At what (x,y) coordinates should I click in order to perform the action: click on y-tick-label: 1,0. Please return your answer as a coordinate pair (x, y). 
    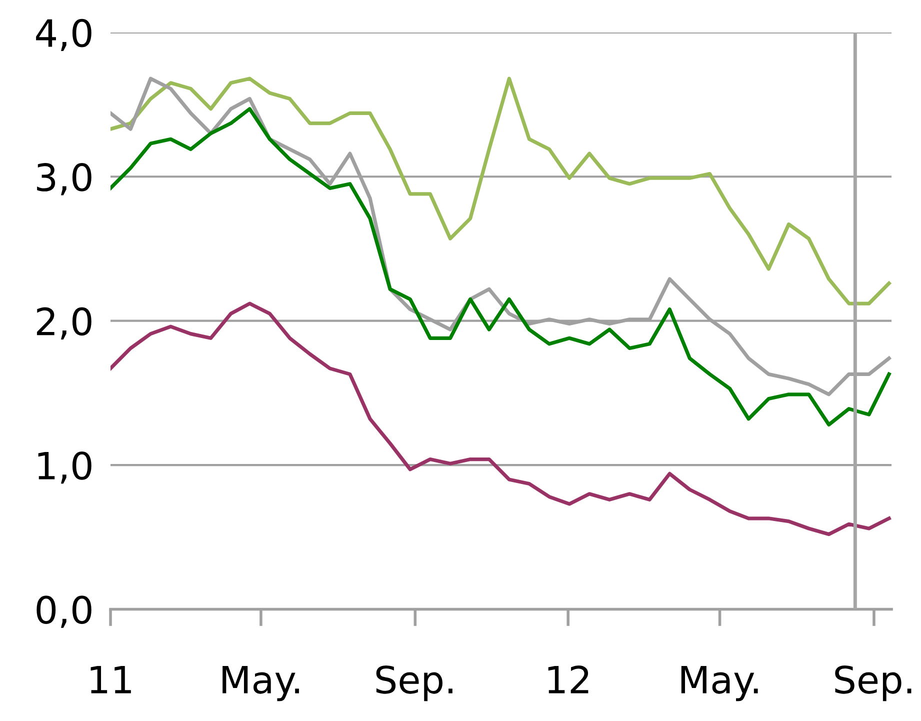
    Looking at the image, I should click on (65, 467).